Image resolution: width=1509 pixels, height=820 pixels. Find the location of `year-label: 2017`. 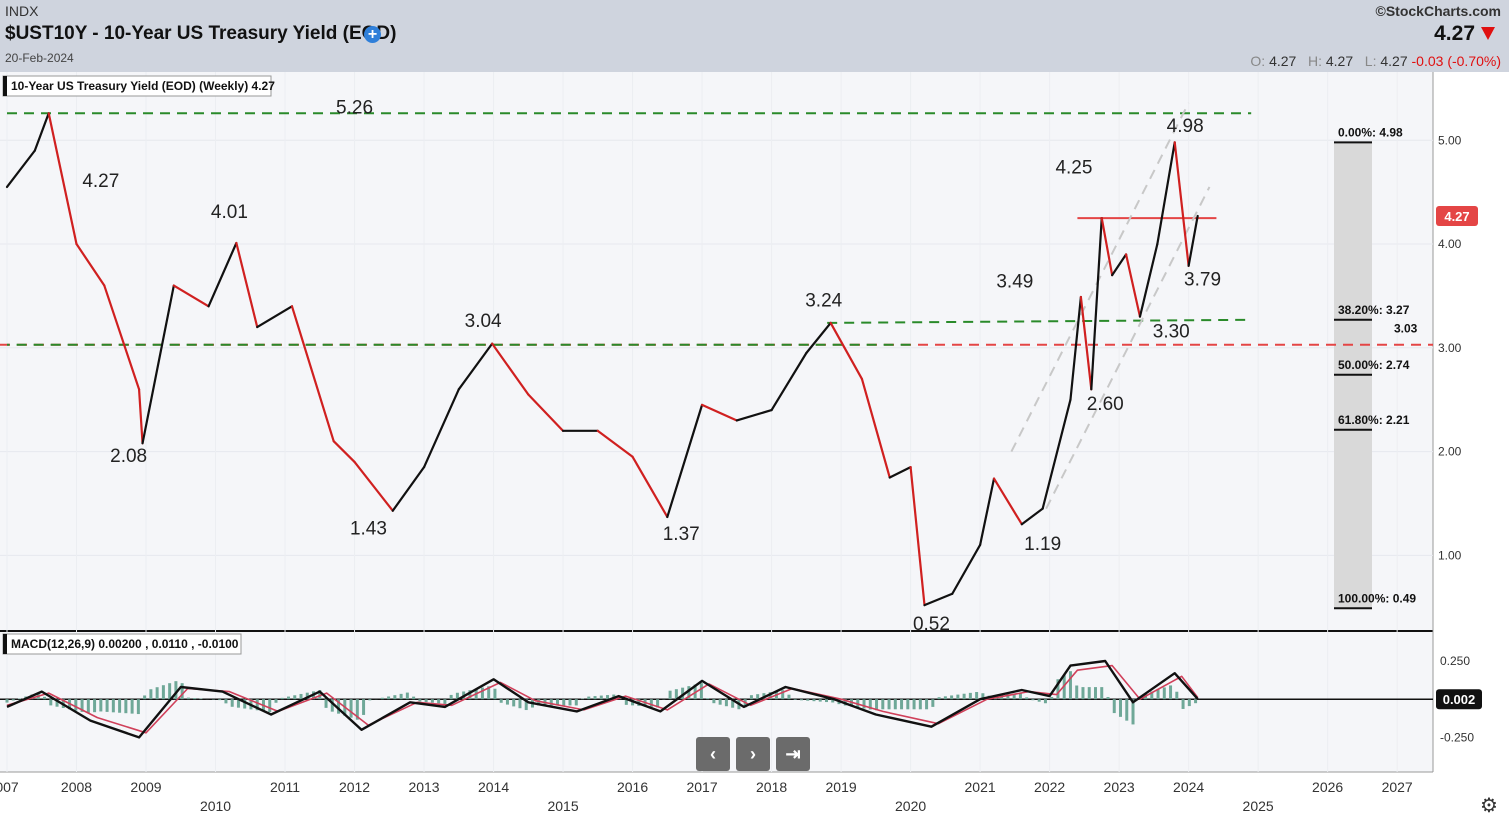

year-label: 2017 is located at coordinates (701, 787).